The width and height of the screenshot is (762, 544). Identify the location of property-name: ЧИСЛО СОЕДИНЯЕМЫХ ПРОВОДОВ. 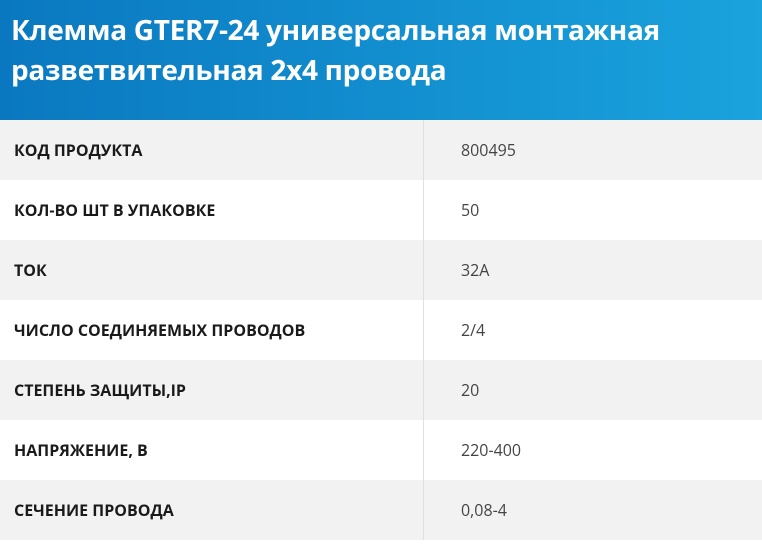
(212, 330).